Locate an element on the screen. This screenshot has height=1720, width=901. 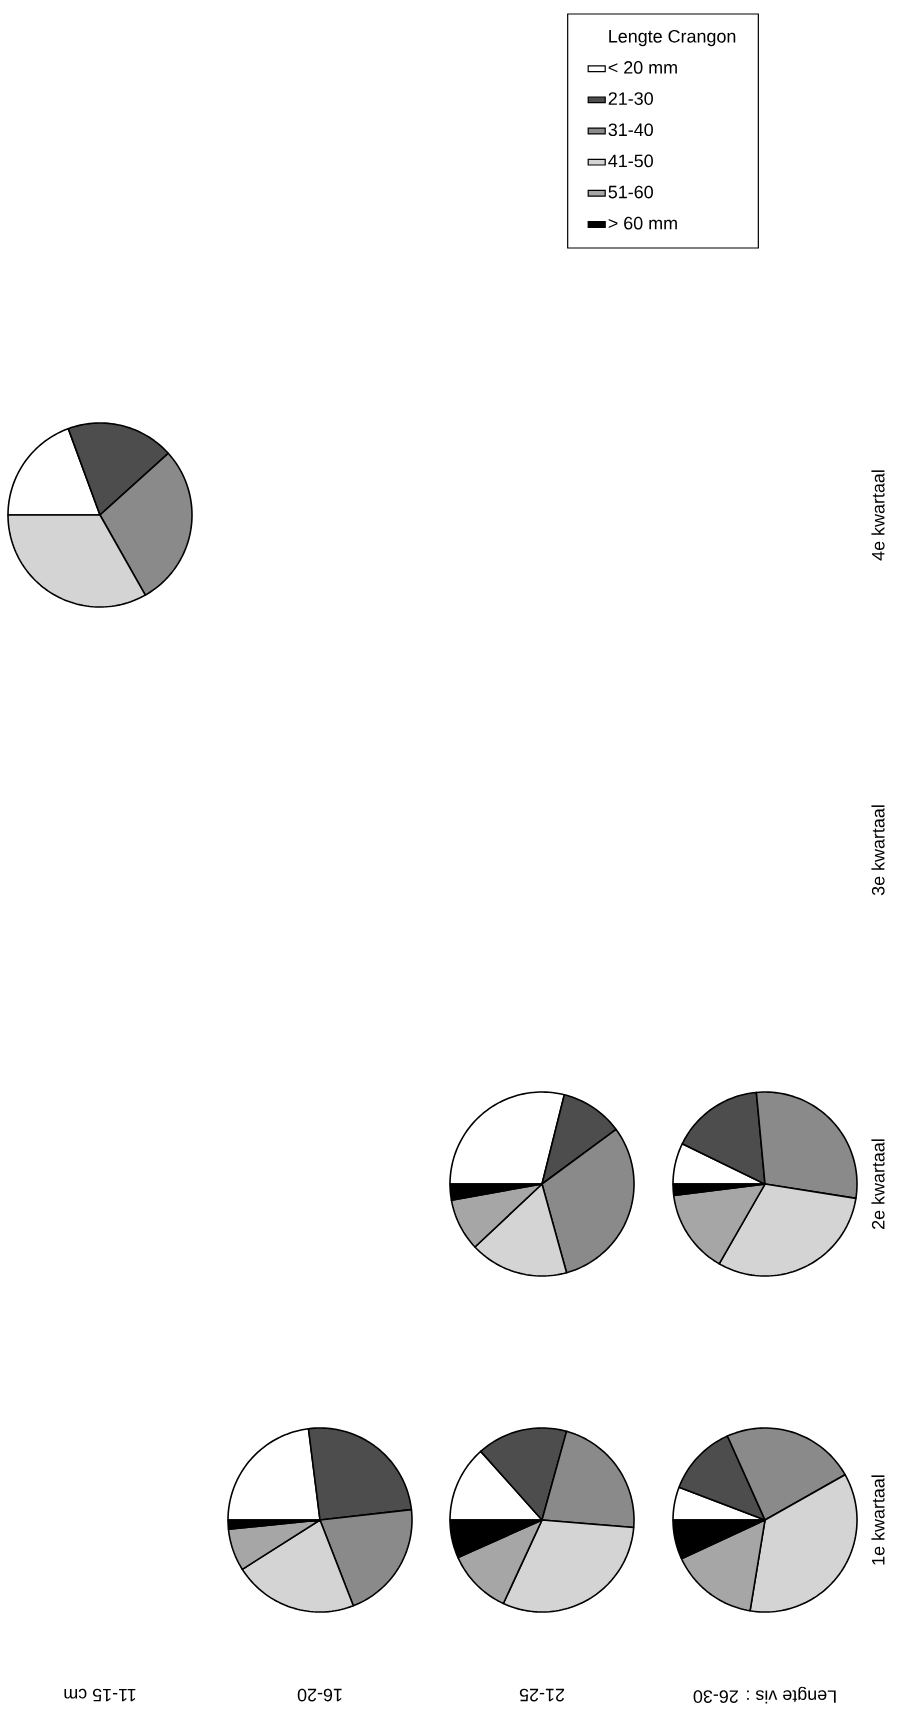
text: 4e kwartaal is located at coordinates (878, 515).